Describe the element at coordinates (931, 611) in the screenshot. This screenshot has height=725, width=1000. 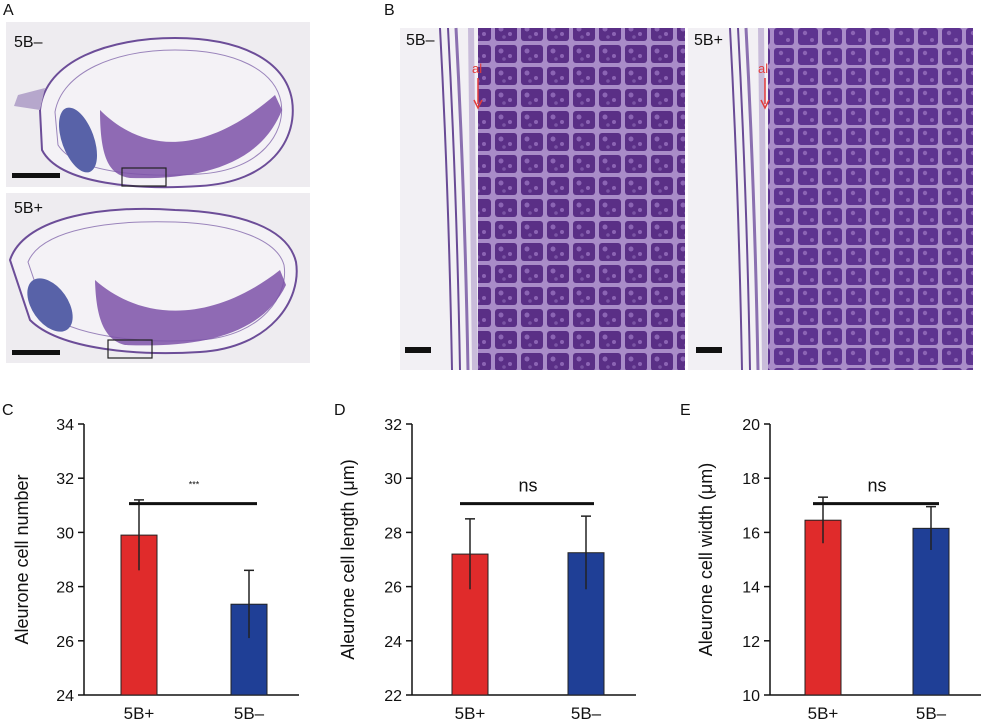
I see `bar-5b-minus` at that location.